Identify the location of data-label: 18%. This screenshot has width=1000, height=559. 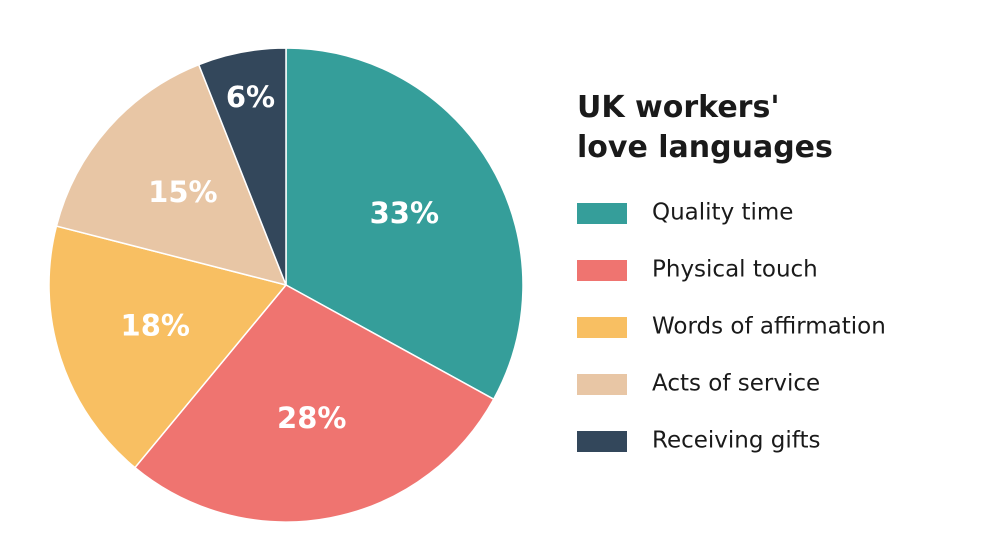
(155, 325).